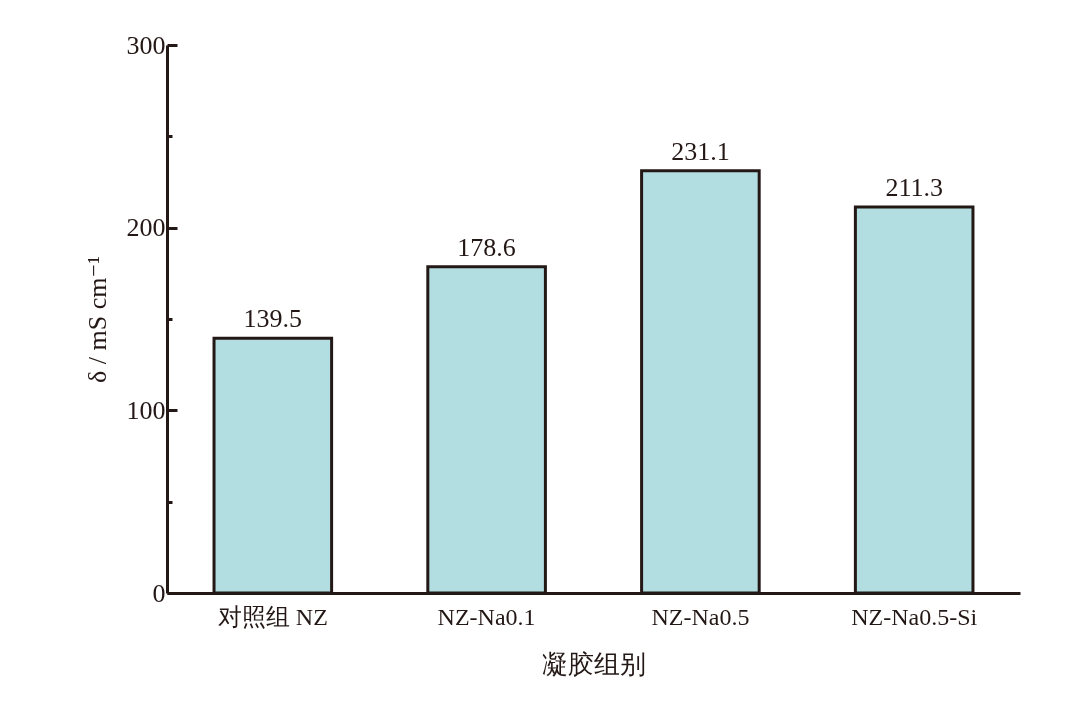 The width and height of the screenshot is (1072, 704). I want to click on data-label: 231.1, so click(700, 151).